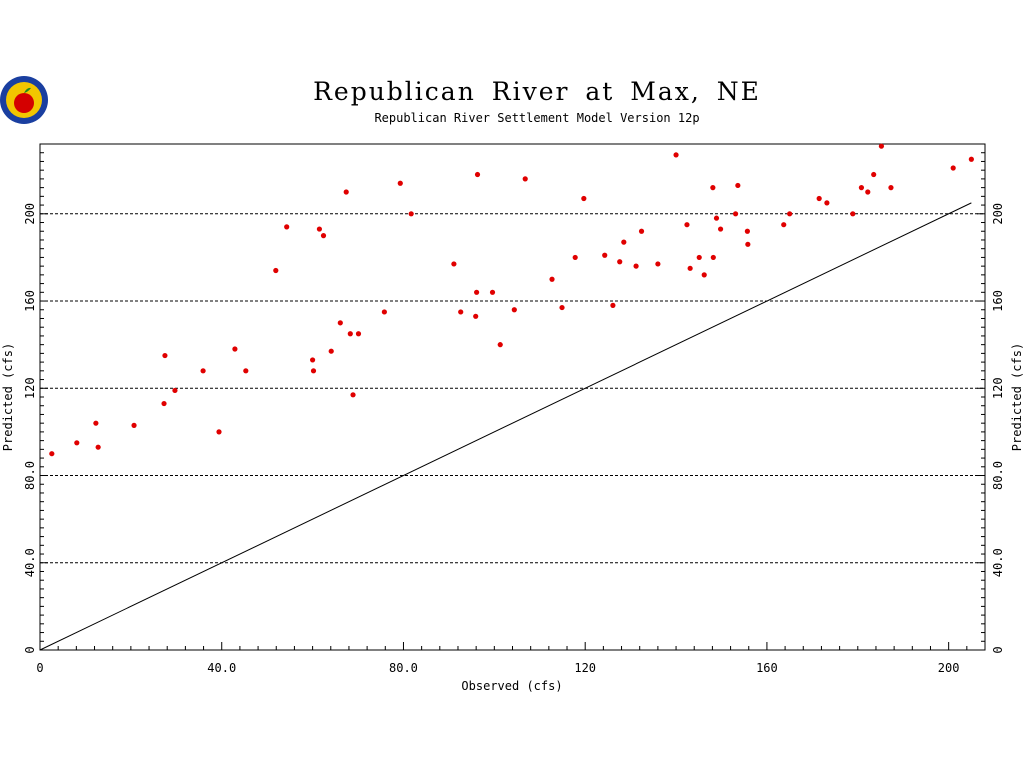  Describe the element at coordinates (221, 668) in the screenshot. I see `x-tick-label: 40.0` at that location.